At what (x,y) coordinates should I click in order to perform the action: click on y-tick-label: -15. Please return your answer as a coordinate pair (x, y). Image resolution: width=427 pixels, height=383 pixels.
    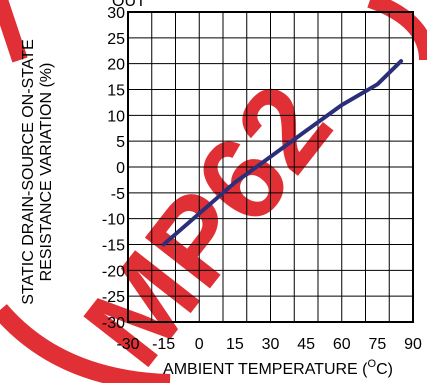
    Looking at the image, I should click on (113, 246).